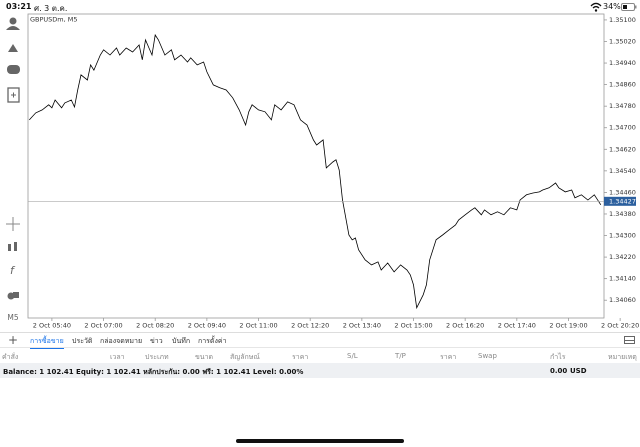 This screenshot has height=447, width=640. What do you see at coordinates (204, 357) in the screenshot?
I see `column-header: ขนาด` at bounding box center [204, 357].